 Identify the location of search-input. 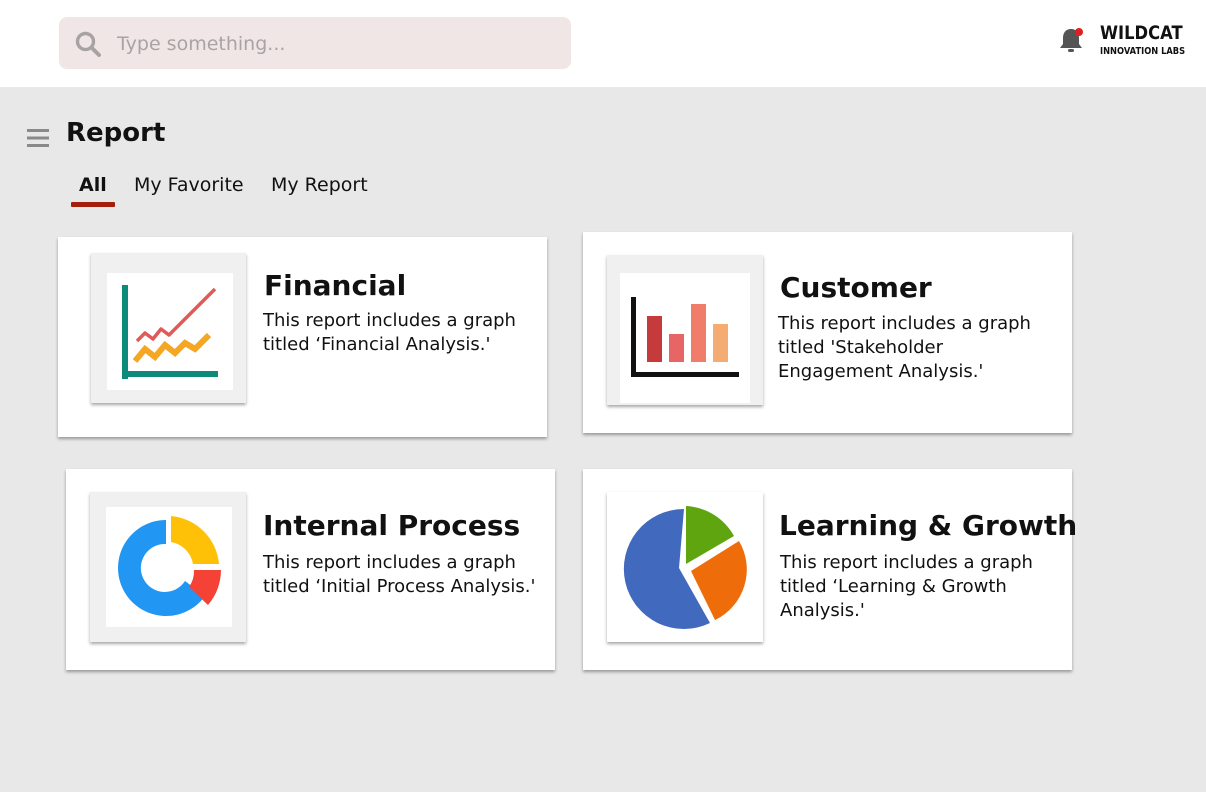
(337, 44).